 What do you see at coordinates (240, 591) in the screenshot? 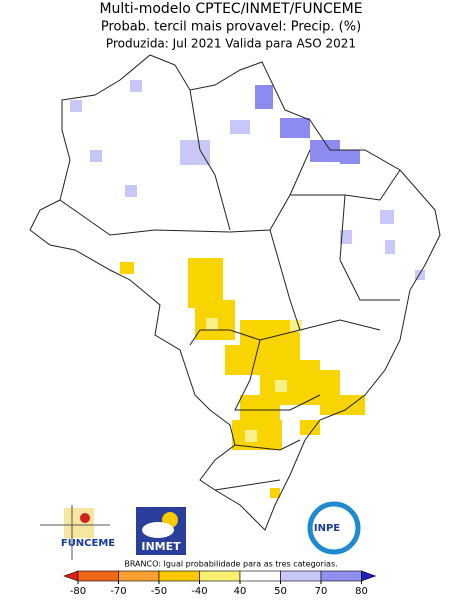
I see `colorbar-tick-label: 40` at bounding box center [240, 591].